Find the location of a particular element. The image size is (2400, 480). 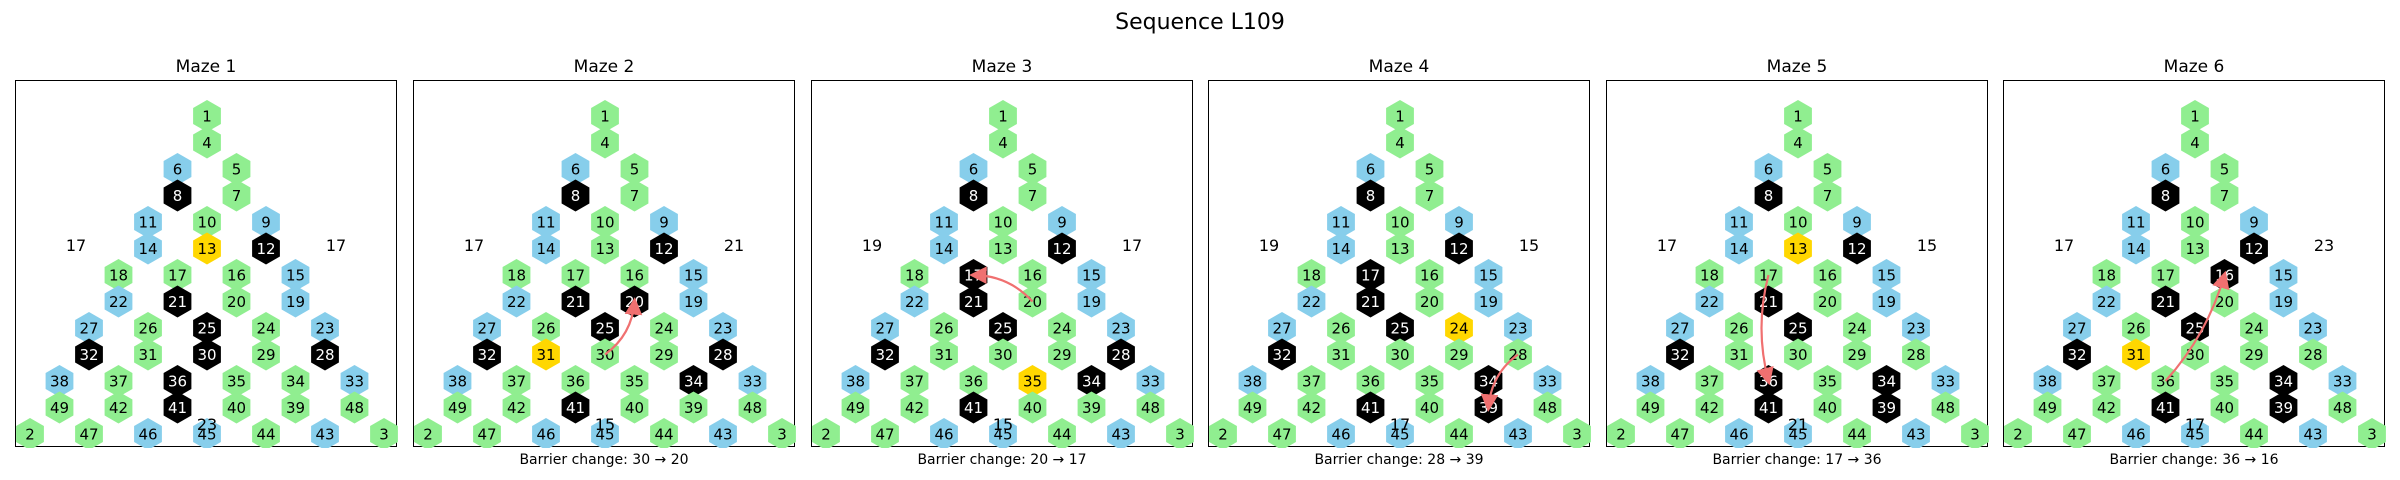

svg-text: 42 is located at coordinates (1311, 408).